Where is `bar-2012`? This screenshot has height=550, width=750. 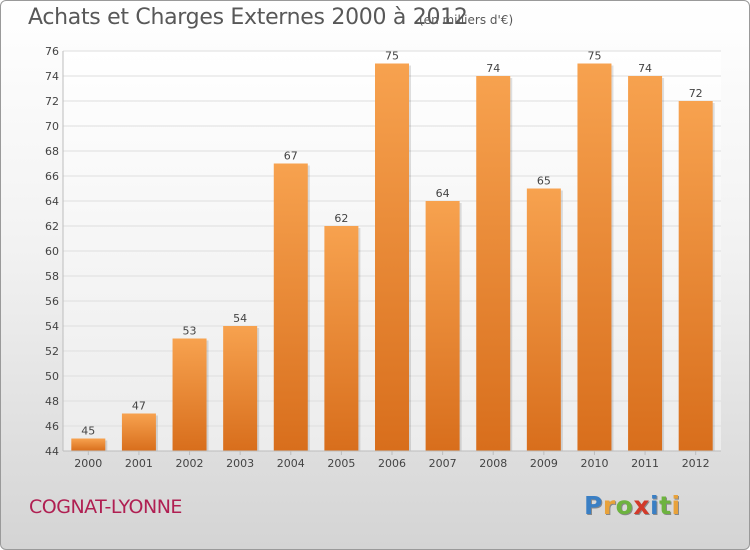
bar-2012 is located at coordinates (695, 276).